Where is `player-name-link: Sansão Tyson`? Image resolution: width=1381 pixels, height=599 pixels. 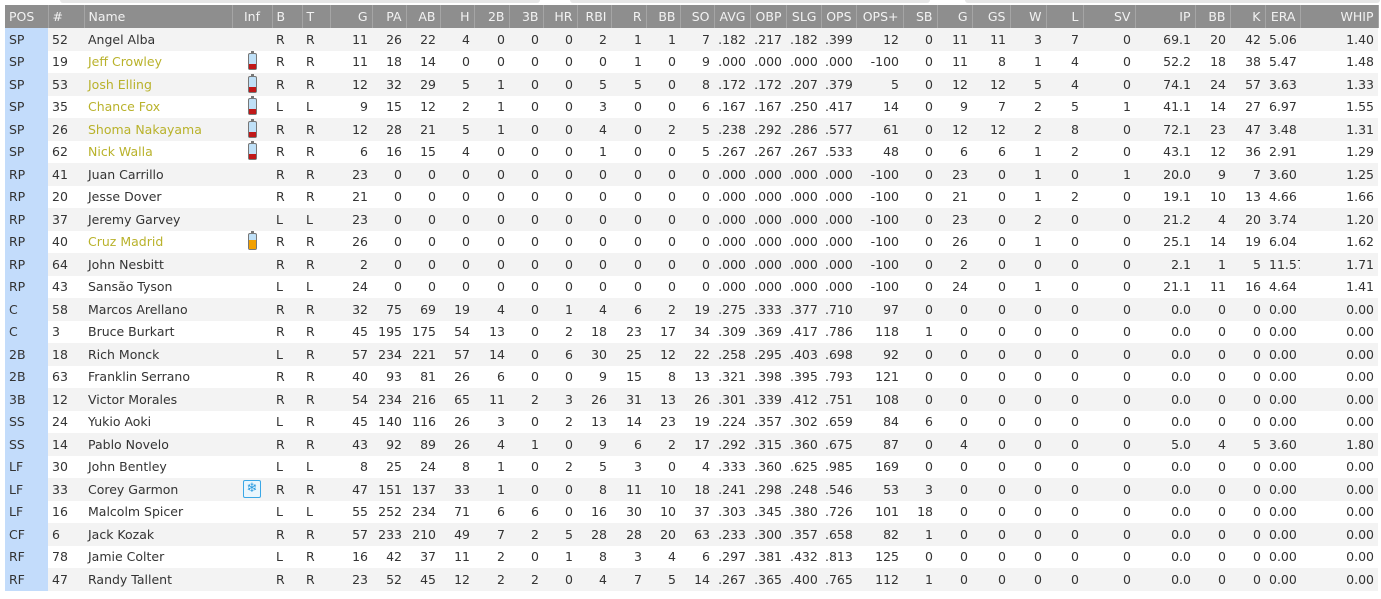 player-name-link: Sansão Tyson is located at coordinates (158, 286).